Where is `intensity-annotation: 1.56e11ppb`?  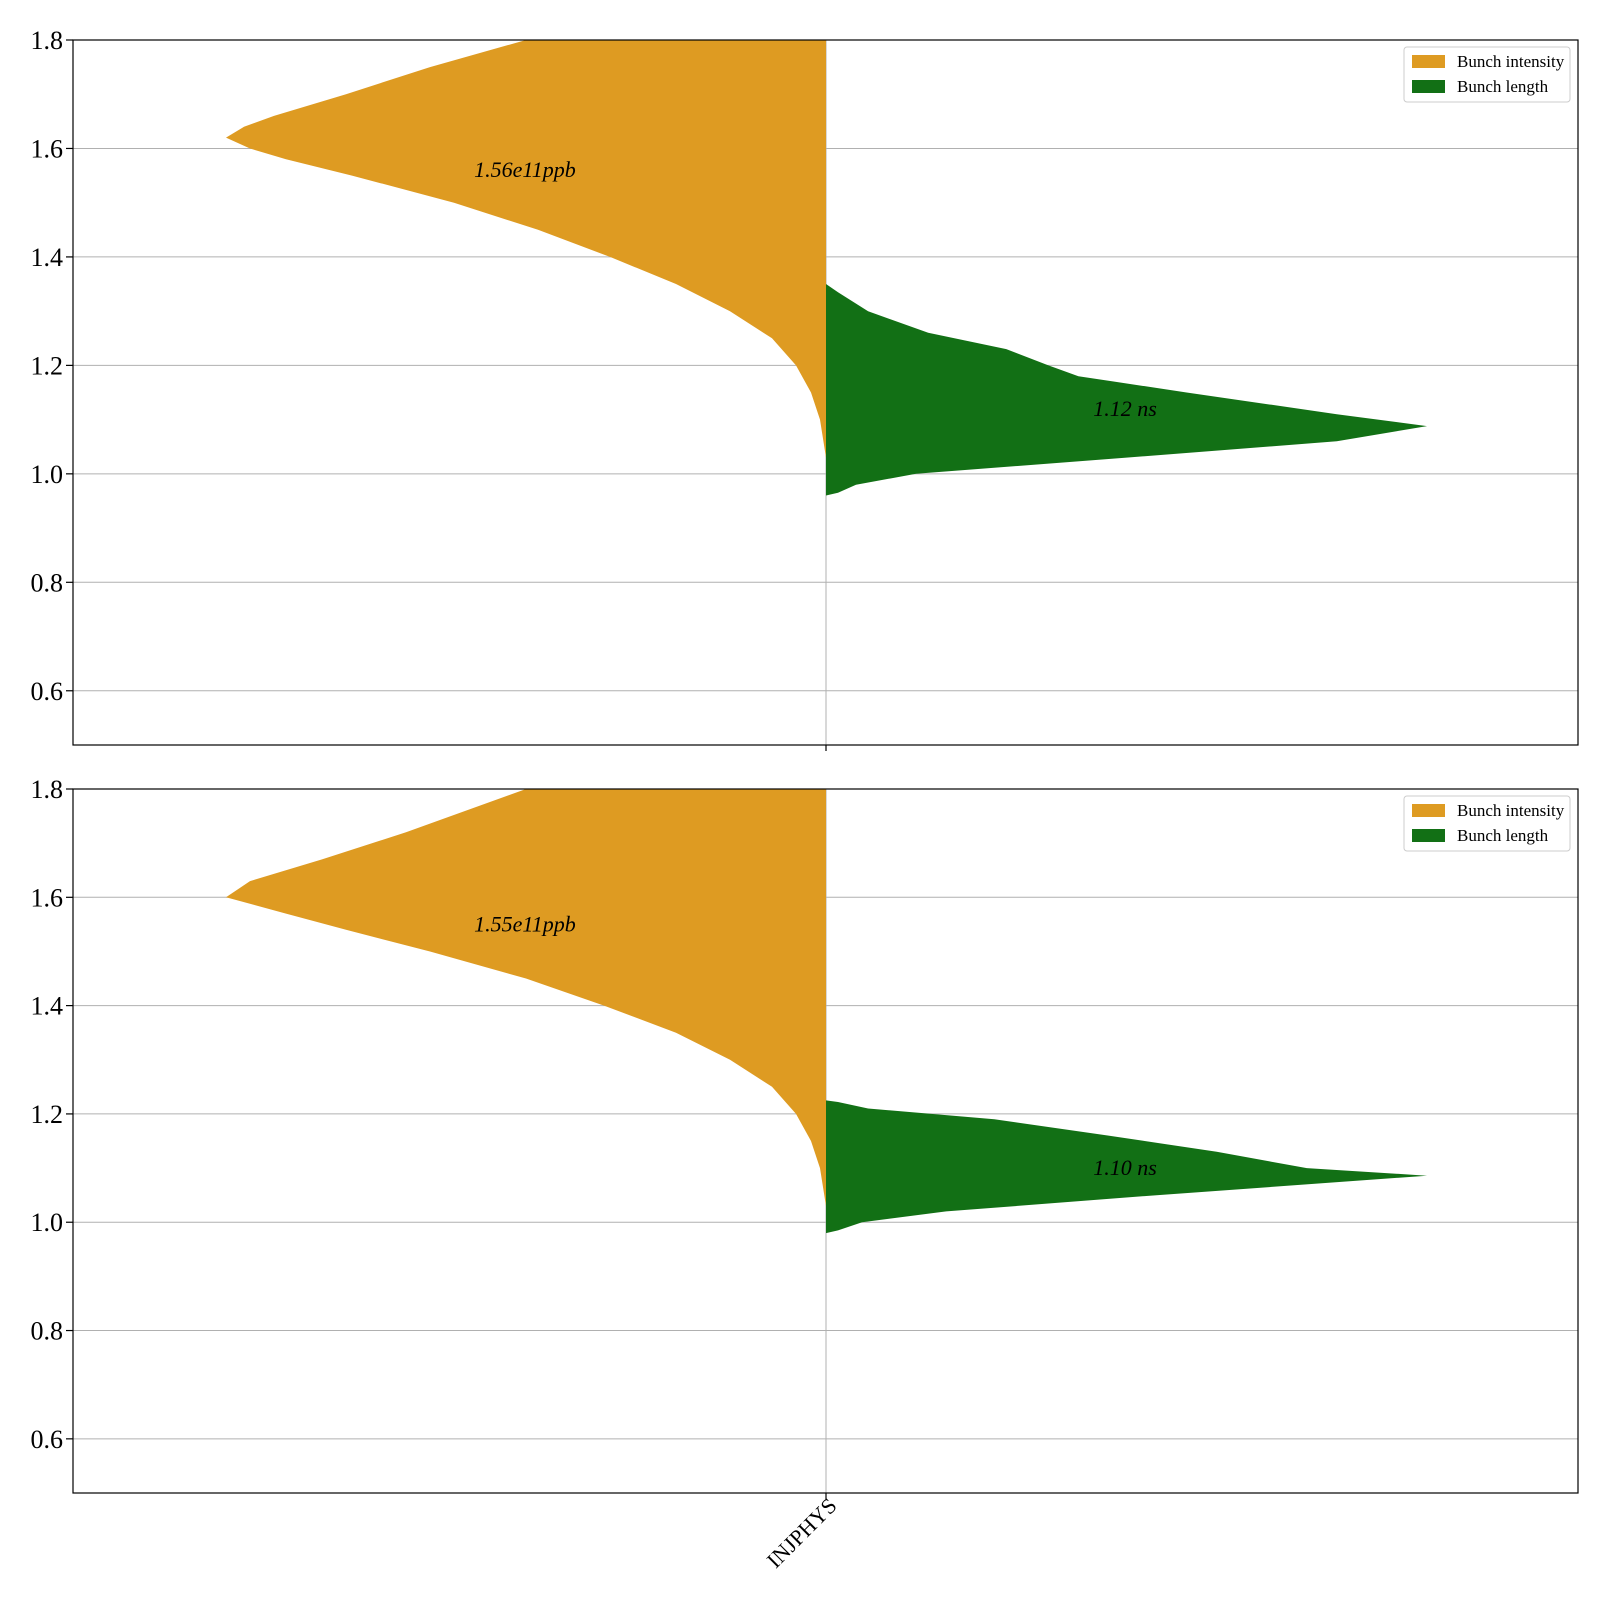
intensity-annotation: 1.56e11ppb is located at coordinates (525, 169).